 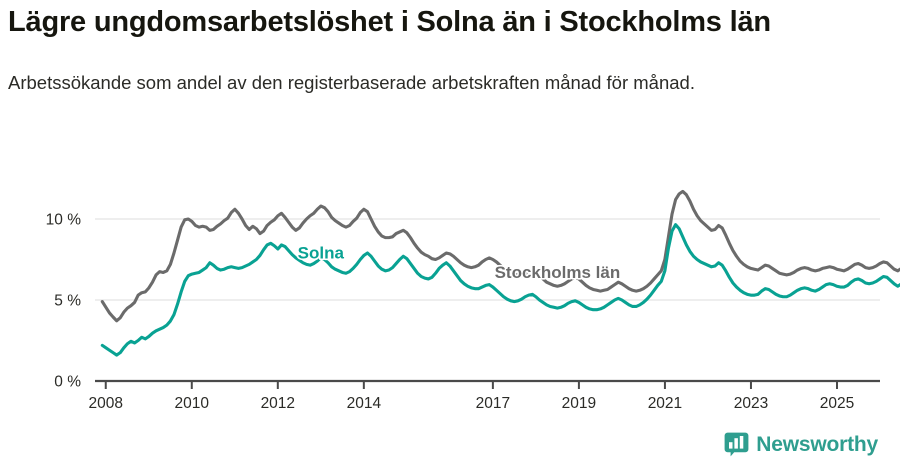 What do you see at coordinates (278, 403) in the screenshot?
I see `x-axis-tick-label: 2012` at bounding box center [278, 403].